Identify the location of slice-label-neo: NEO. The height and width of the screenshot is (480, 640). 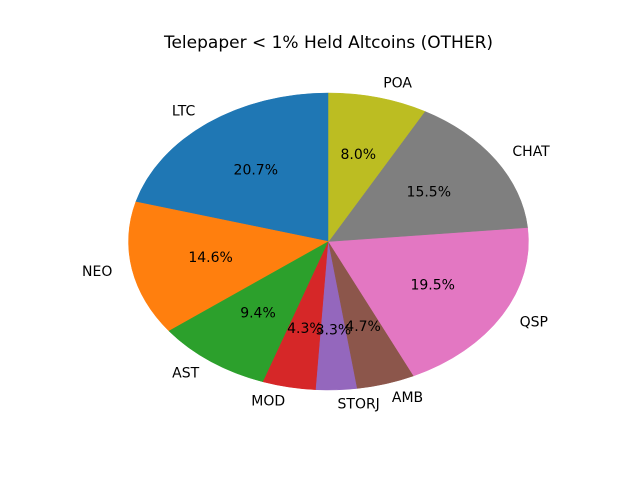
(97, 272).